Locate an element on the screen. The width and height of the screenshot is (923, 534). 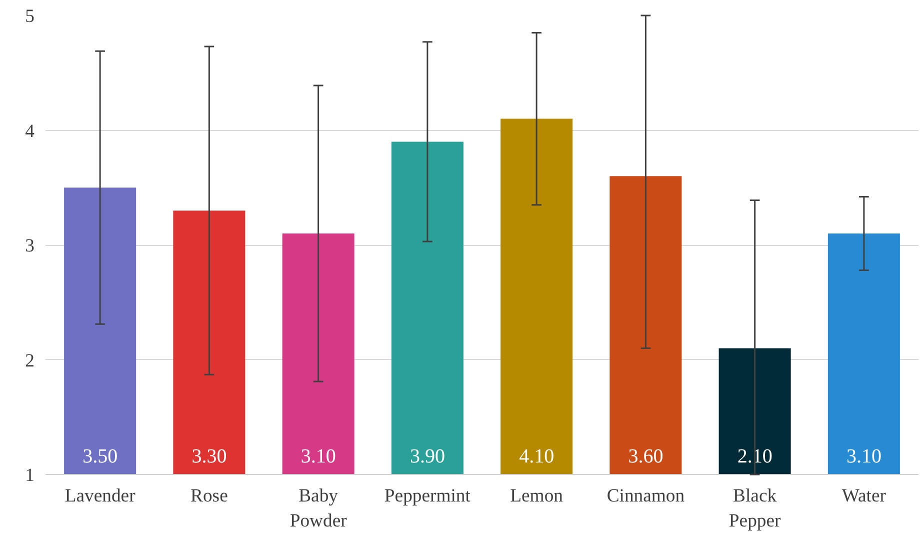
data-label: 3.60 is located at coordinates (646, 457).